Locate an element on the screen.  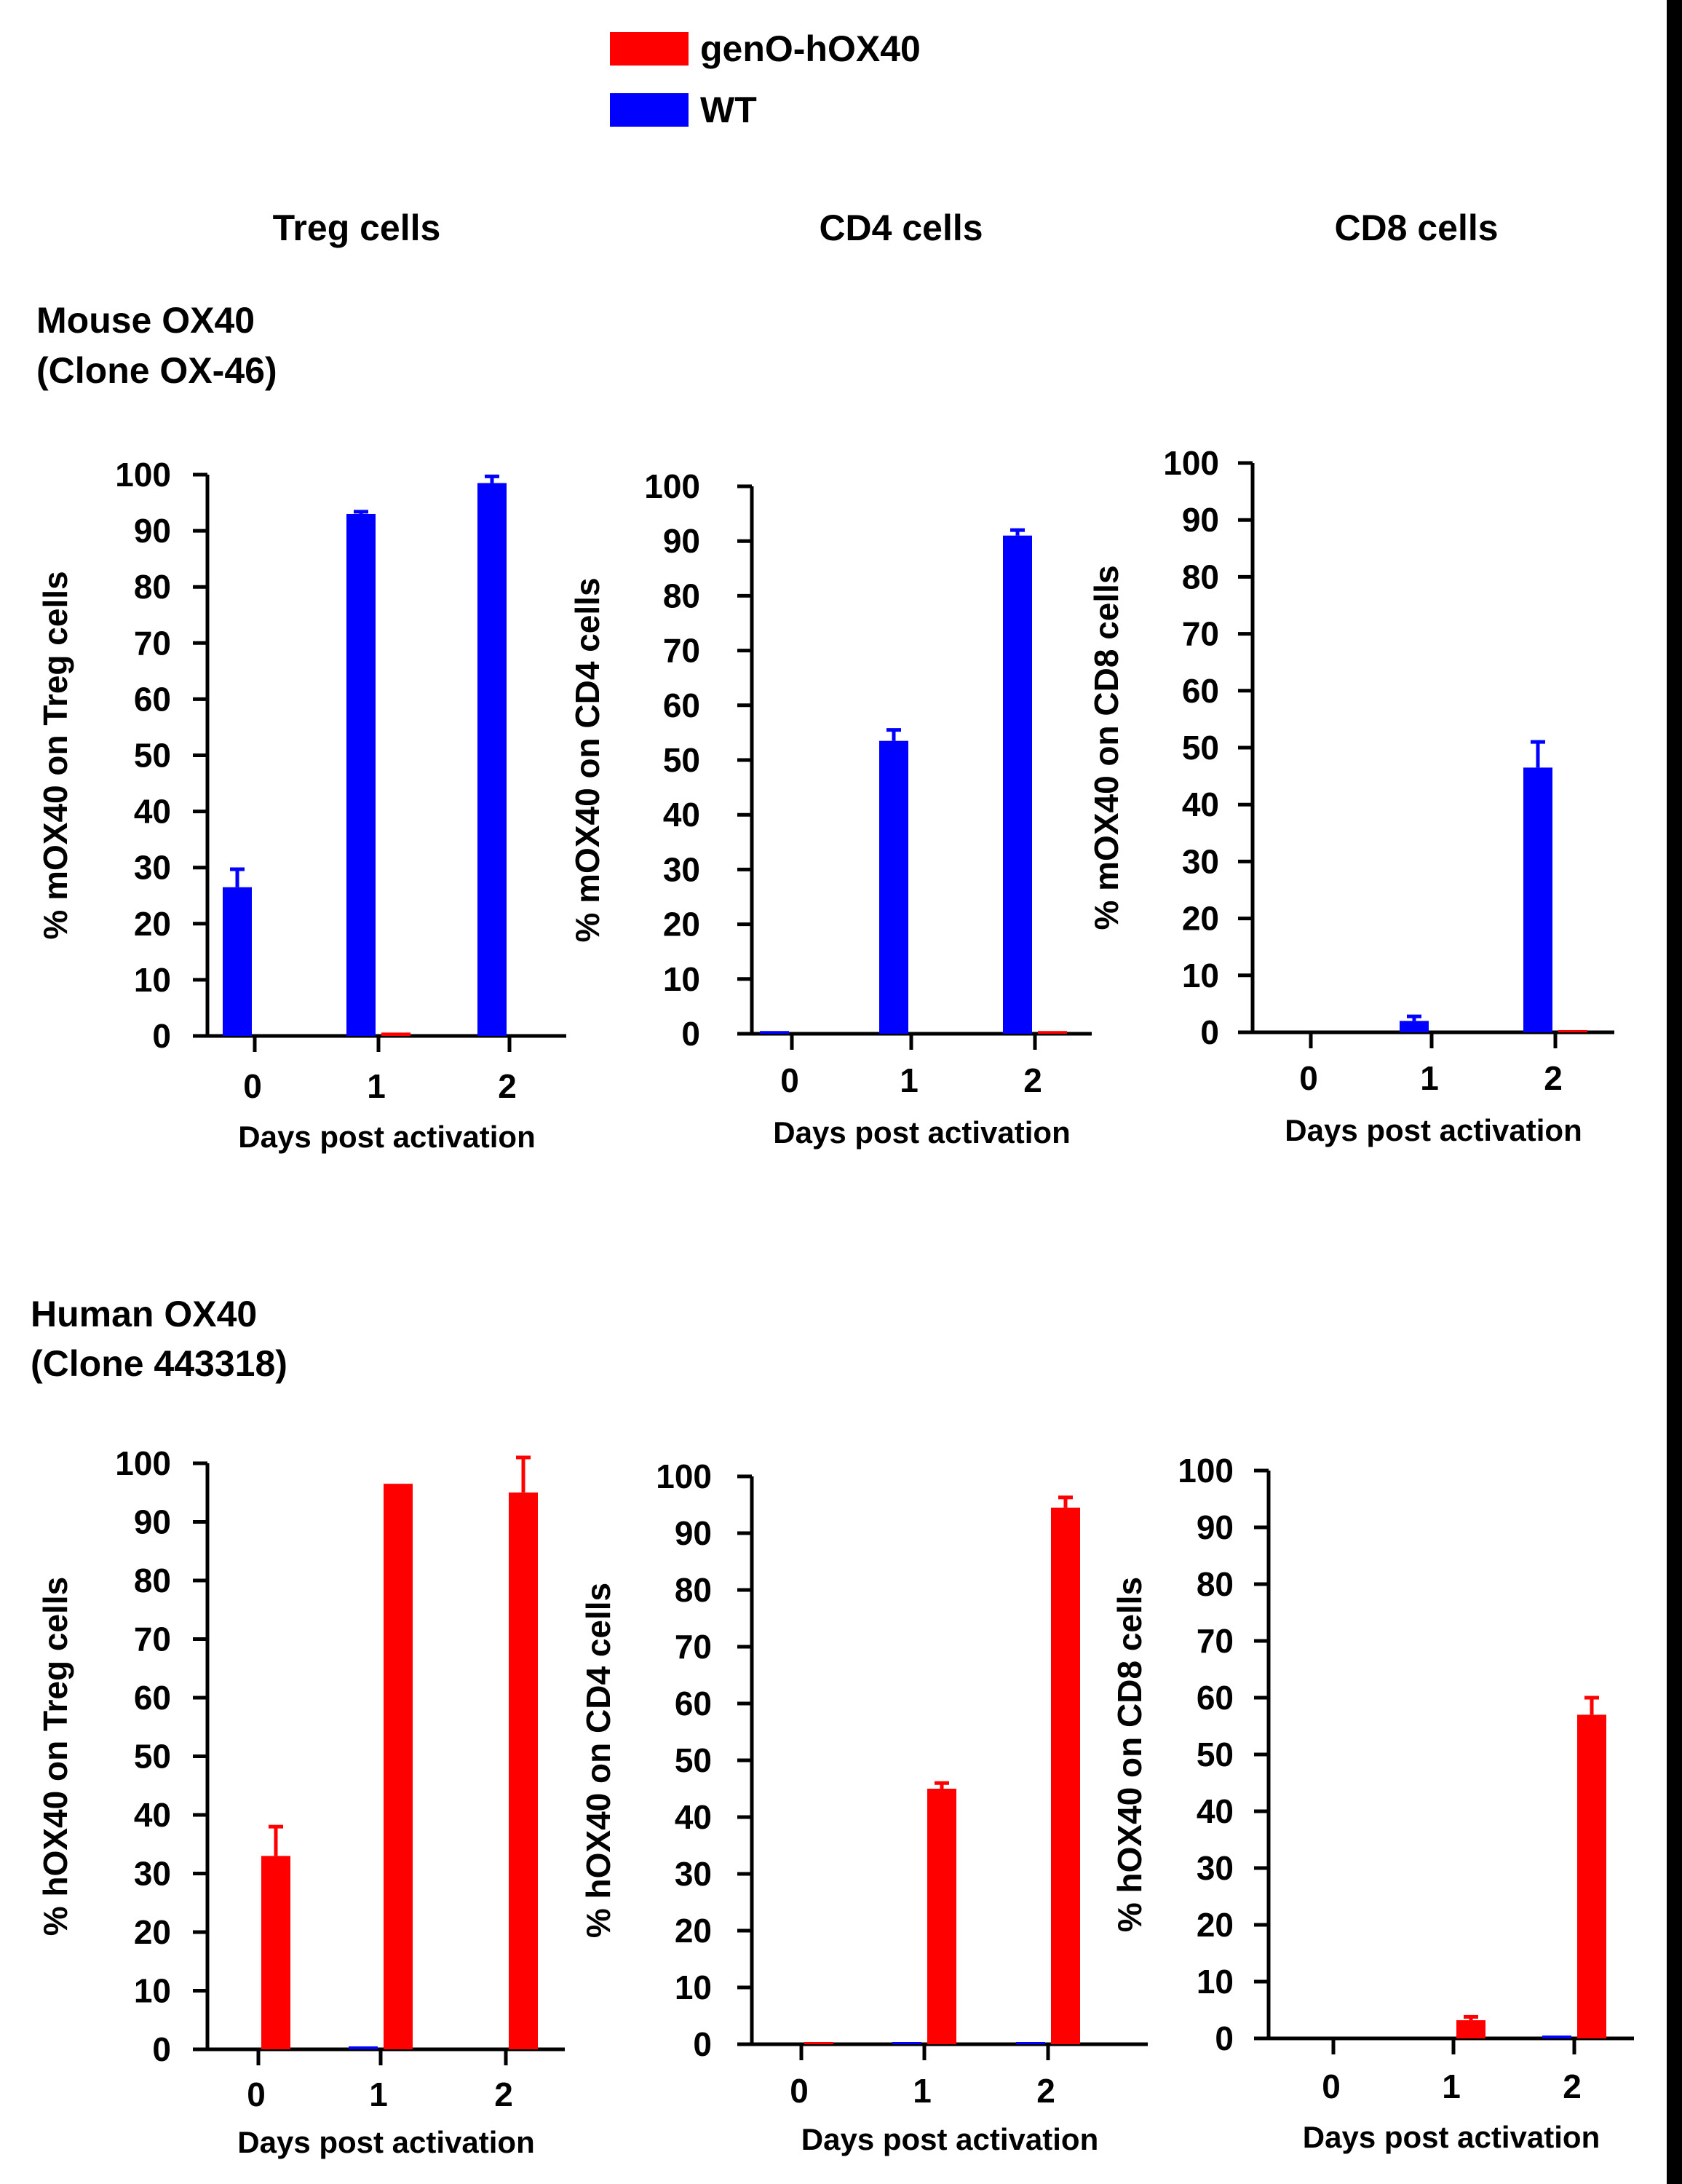
row-title-human-line1: Human OX40 is located at coordinates (144, 1314).